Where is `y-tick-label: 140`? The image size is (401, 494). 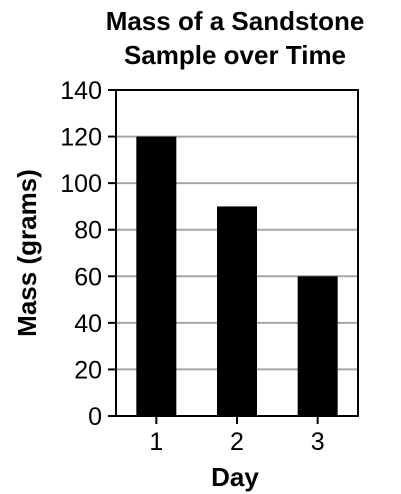
y-tick-label: 140 is located at coordinates (81, 91).